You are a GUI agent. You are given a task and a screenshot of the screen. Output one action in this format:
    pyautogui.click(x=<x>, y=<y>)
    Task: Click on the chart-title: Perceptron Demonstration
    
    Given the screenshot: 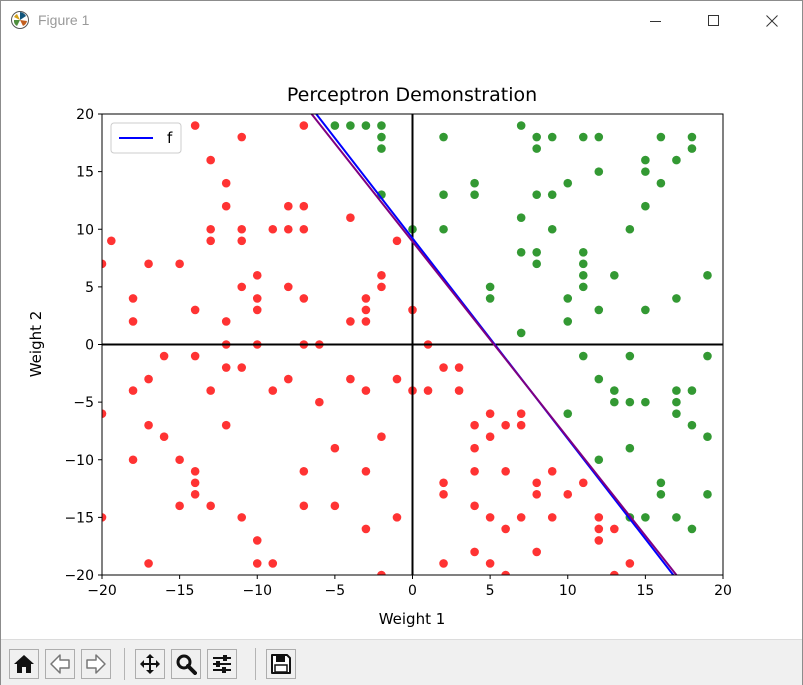 What is the action you would take?
    pyautogui.click(x=412, y=95)
    